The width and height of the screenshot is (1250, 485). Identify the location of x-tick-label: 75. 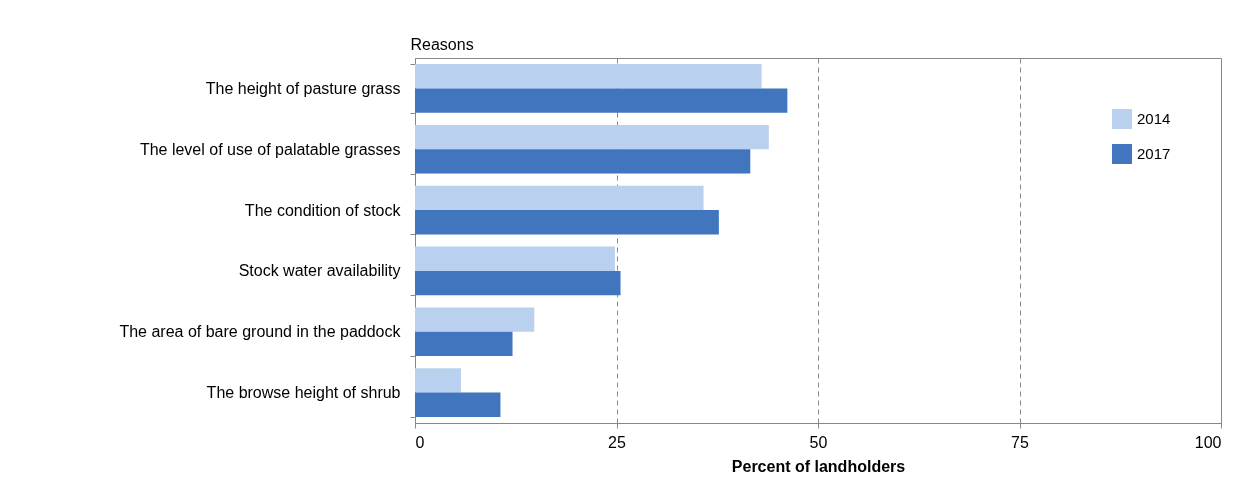
(1020, 442).